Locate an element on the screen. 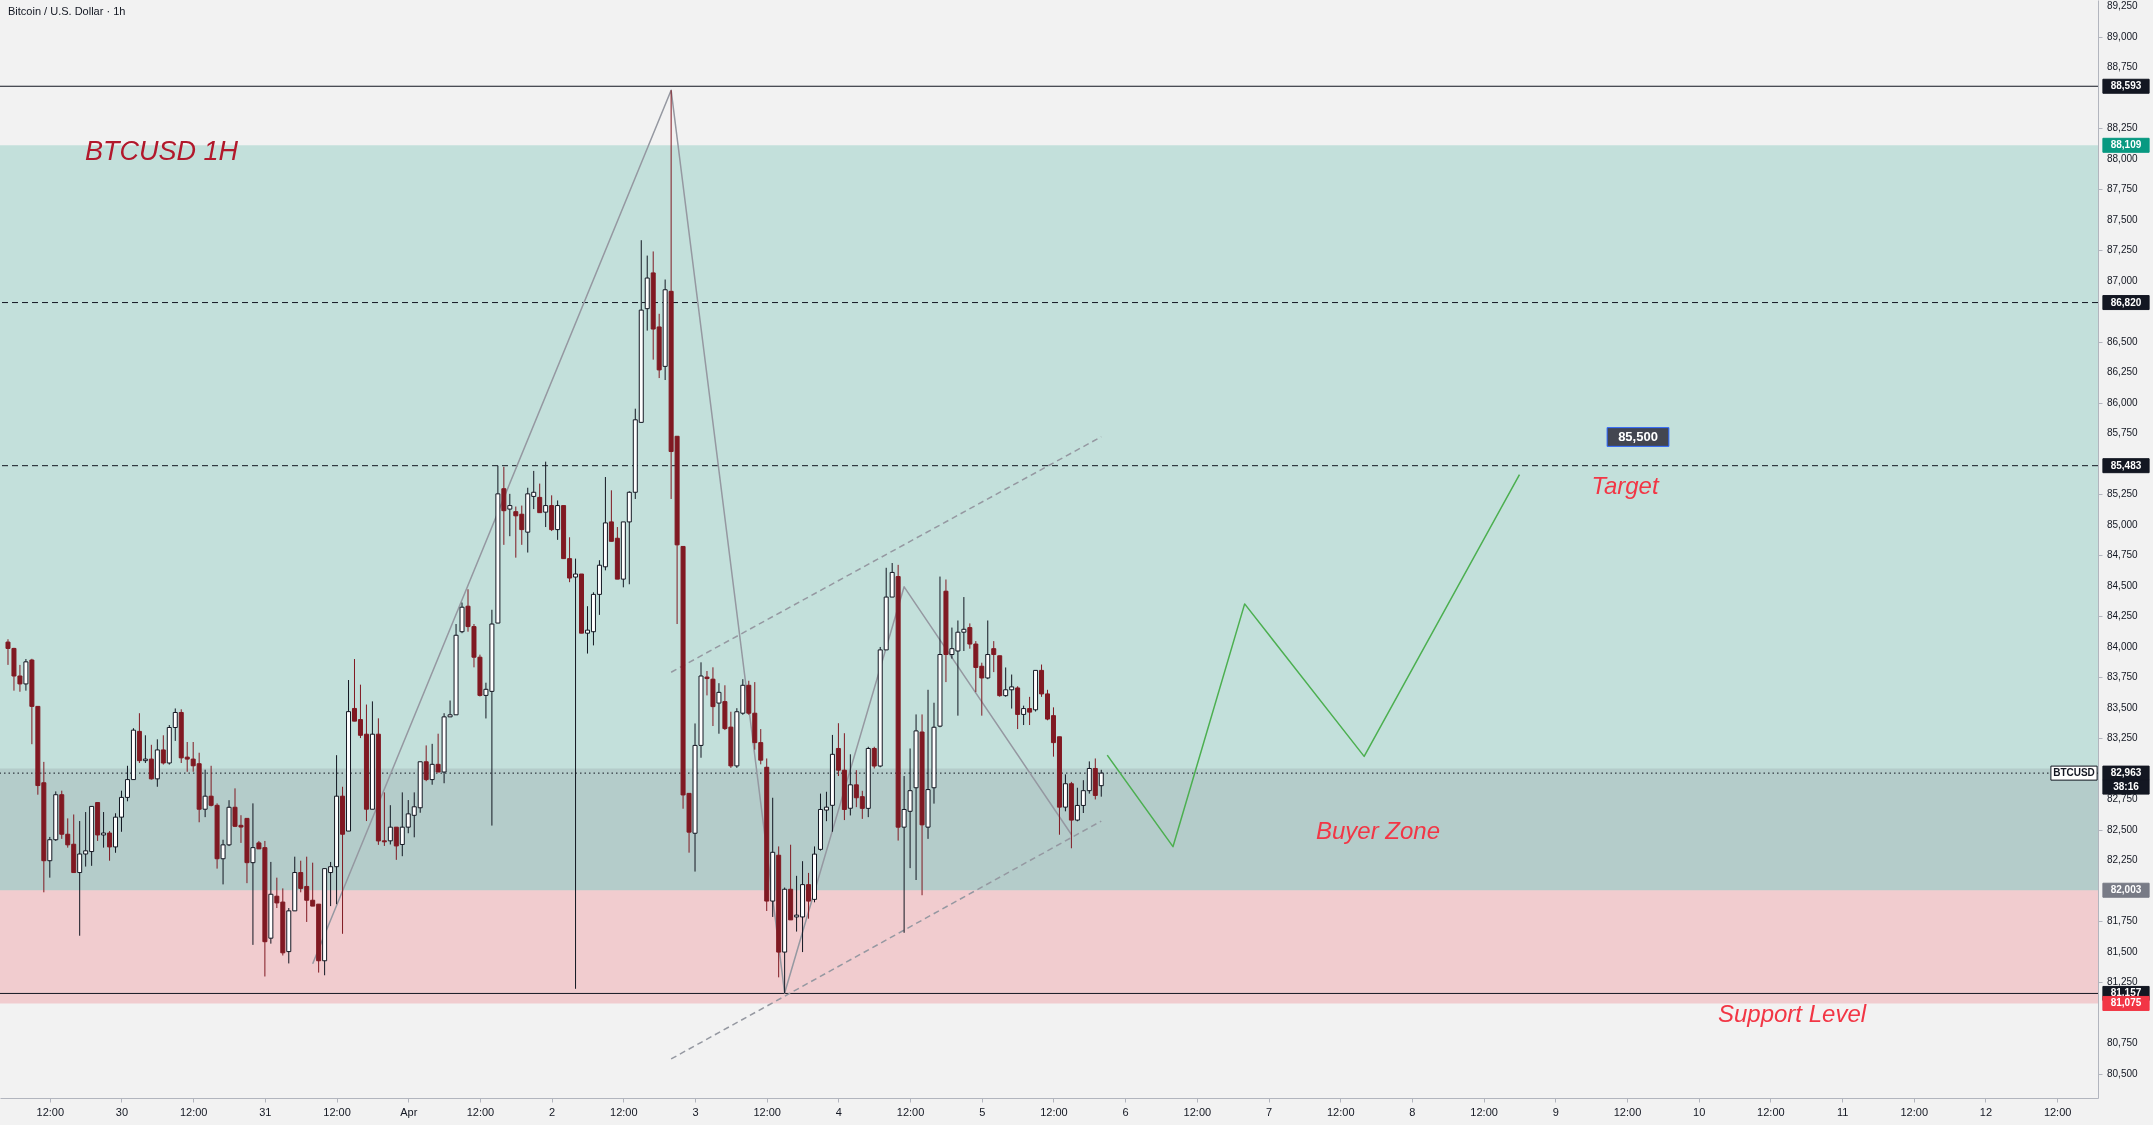 The height and width of the screenshot is (1125, 2153). y-tick-label: 86,500 is located at coordinates (2123, 341).